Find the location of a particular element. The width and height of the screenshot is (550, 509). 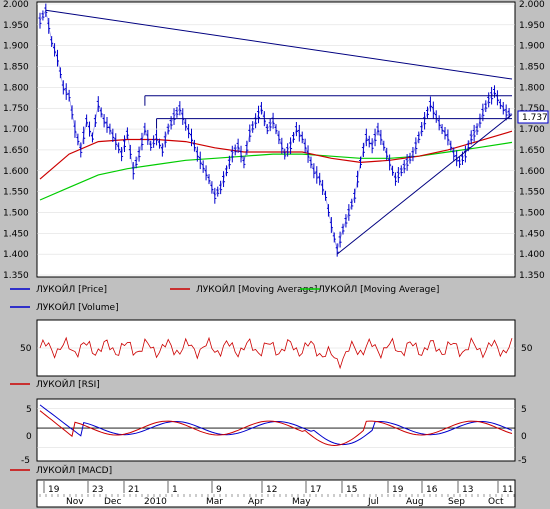

macd-tick-right-neg5: -5 is located at coordinates (522, 461).